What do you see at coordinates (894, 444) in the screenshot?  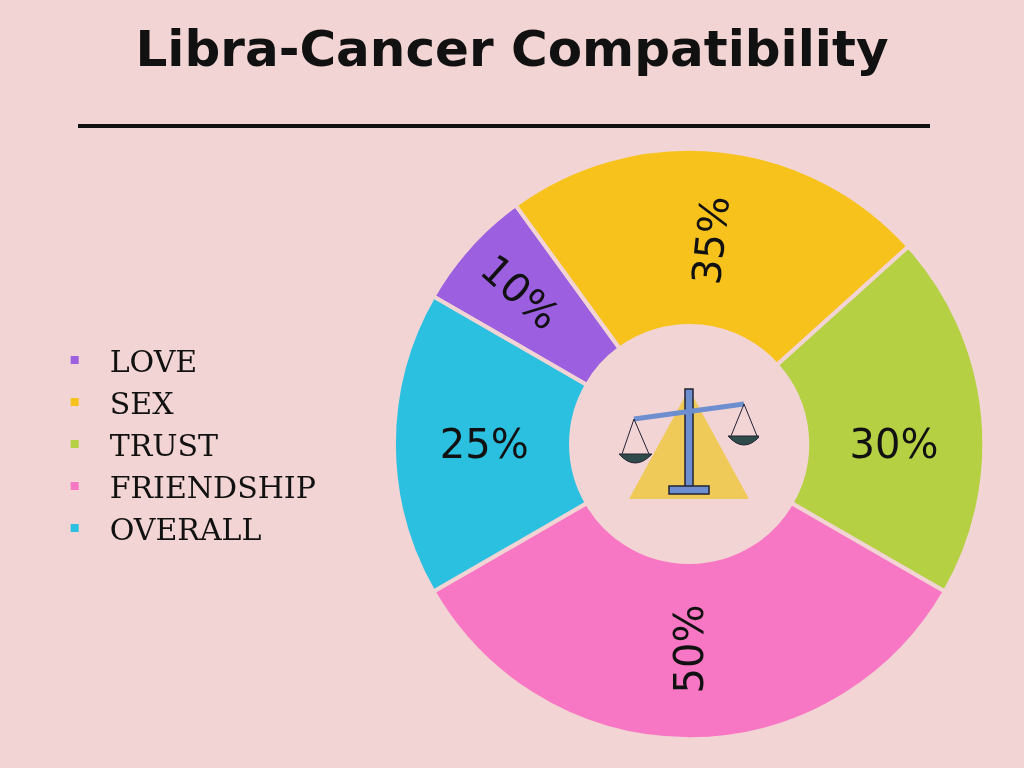 I see `data-label: 30%` at bounding box center [894, 444].